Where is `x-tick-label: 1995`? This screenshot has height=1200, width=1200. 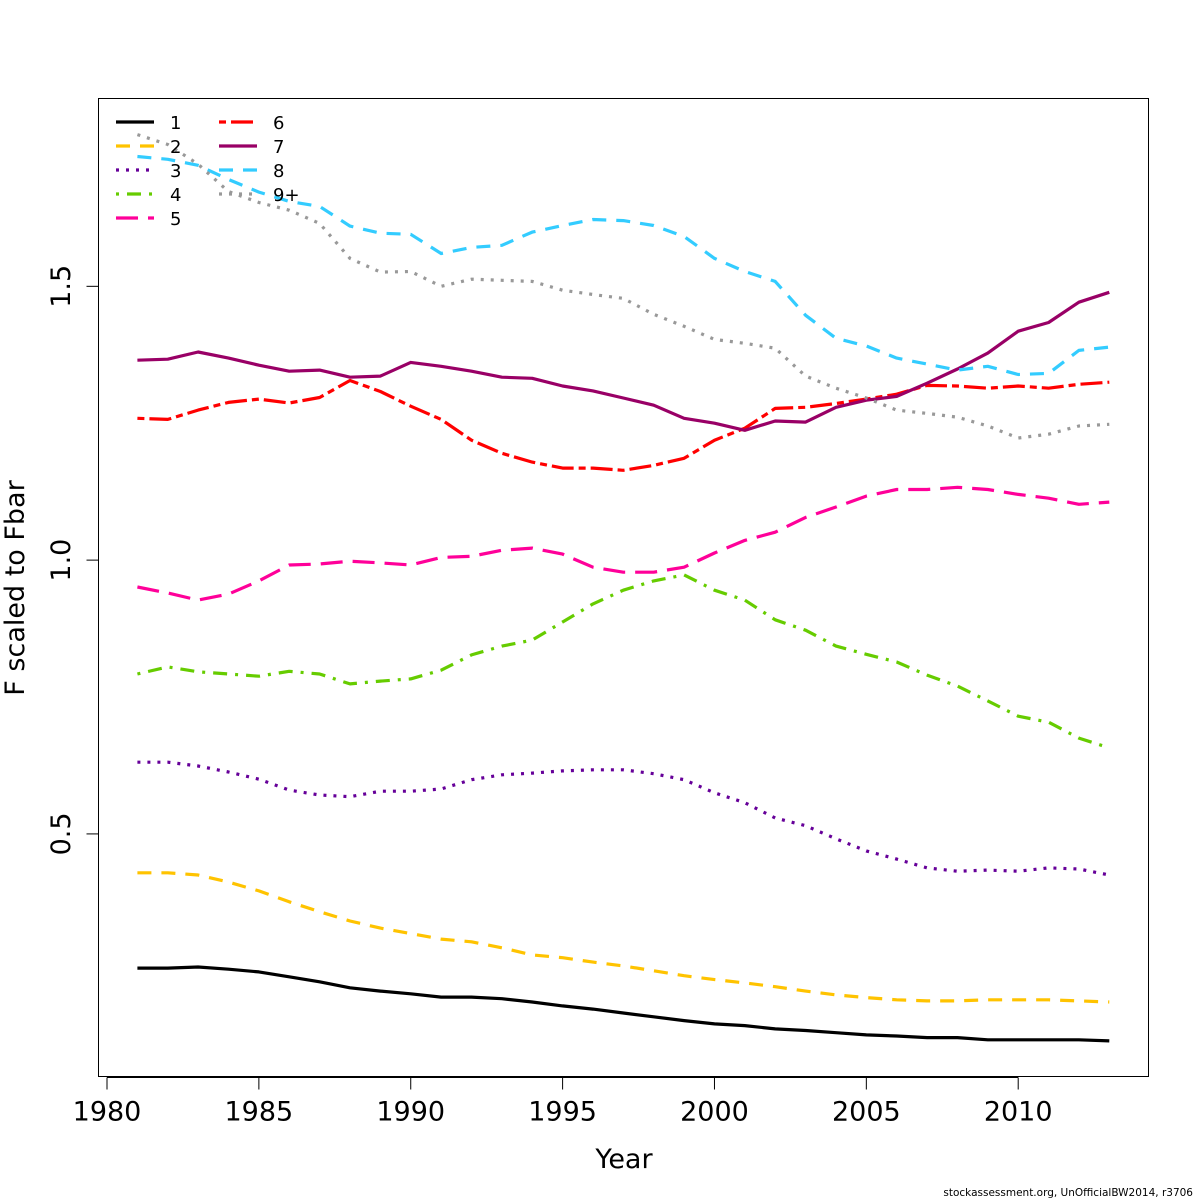 x-tick-label: 1995 is located at coordinates (562, 1112).